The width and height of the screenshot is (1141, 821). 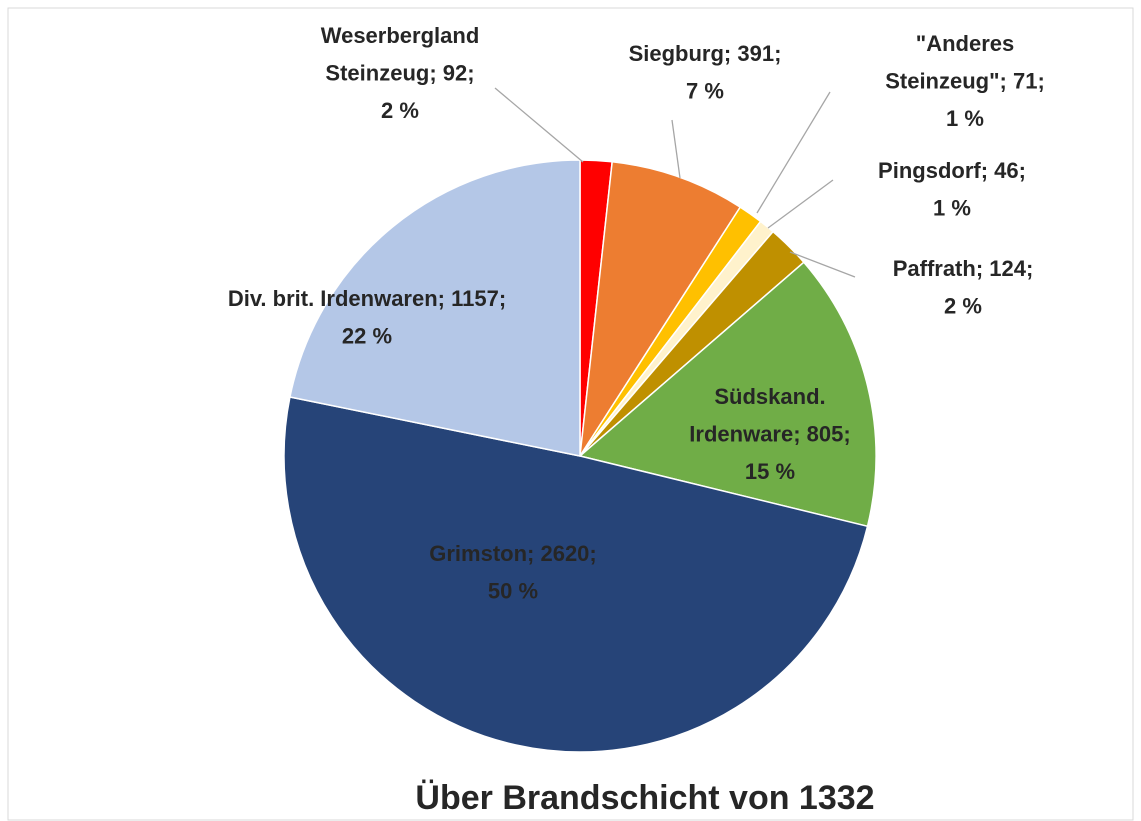 I want to click on chart-title: Über Brandschicht von 1332, so click(x=644, y=798).